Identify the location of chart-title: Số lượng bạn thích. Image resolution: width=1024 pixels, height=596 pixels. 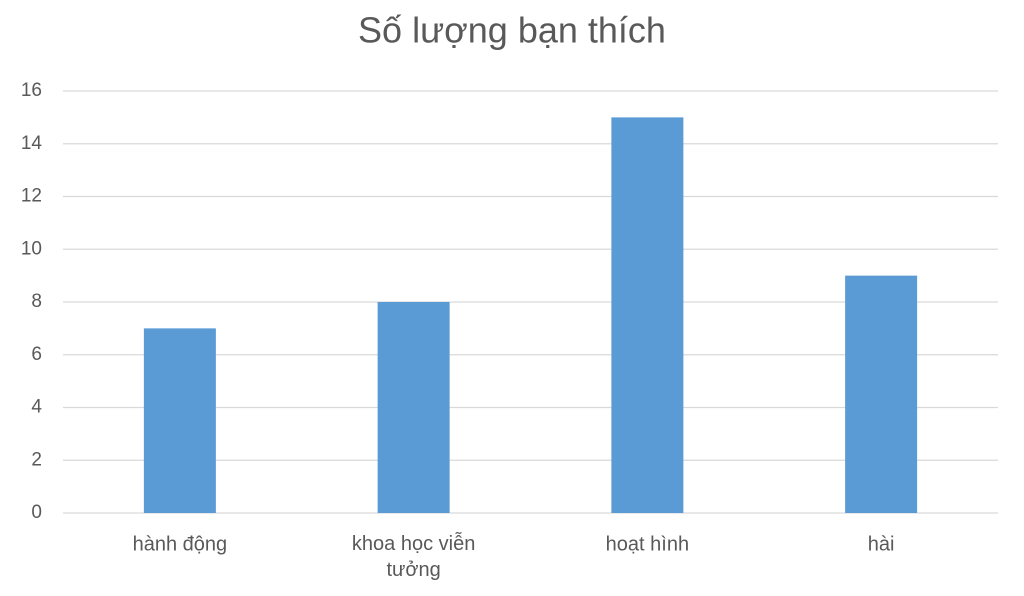
(512, 30).